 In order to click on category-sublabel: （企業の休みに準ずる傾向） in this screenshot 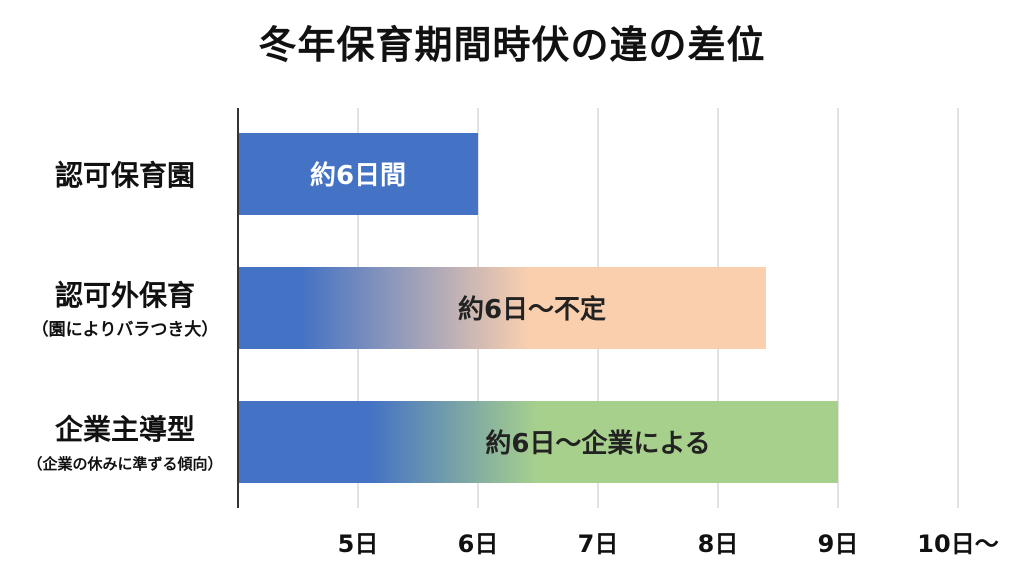, I will do `click(124, 464)`.